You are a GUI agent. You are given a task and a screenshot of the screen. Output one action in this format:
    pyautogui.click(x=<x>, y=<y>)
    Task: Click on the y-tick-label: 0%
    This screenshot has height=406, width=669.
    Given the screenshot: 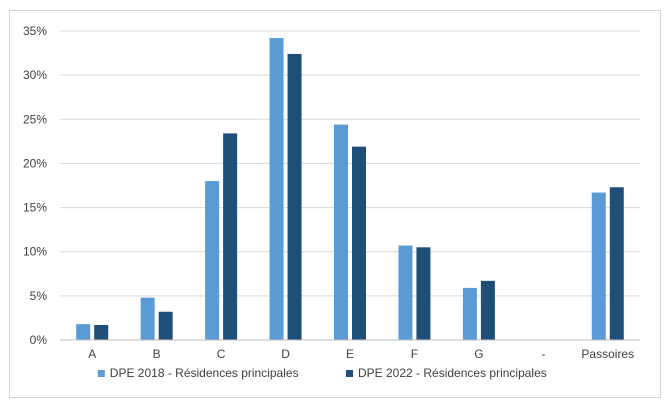 What is the action you would take?
    pyautogui.click(x=39, y=340)
    